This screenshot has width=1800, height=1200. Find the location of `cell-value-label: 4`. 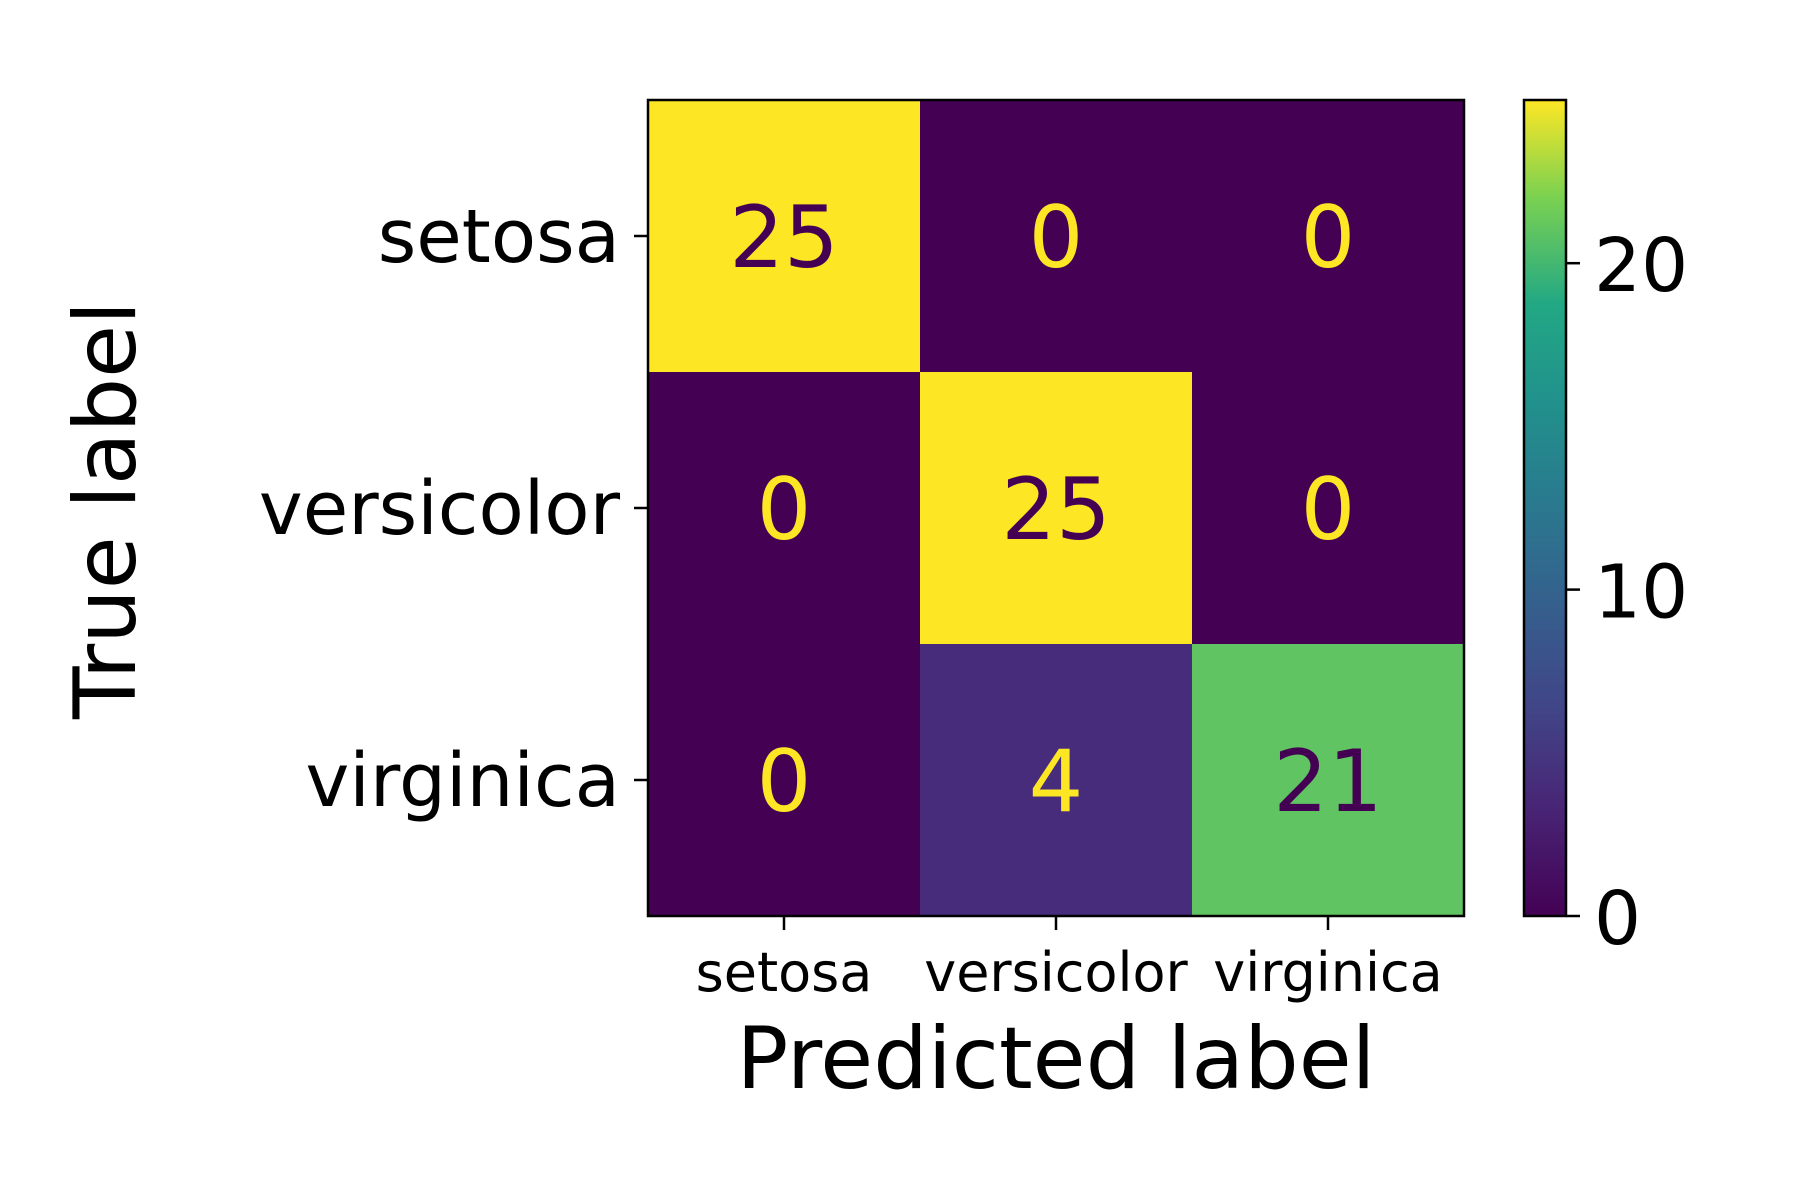

cell-value-label: 4 is located at coordinates (1056, 782).